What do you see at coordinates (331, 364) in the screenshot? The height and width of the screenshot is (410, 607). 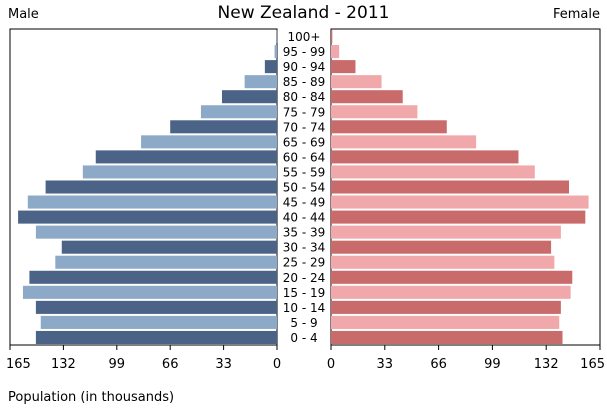 I see `x-tick-label-6: 0` at bounding box center [331, 364].